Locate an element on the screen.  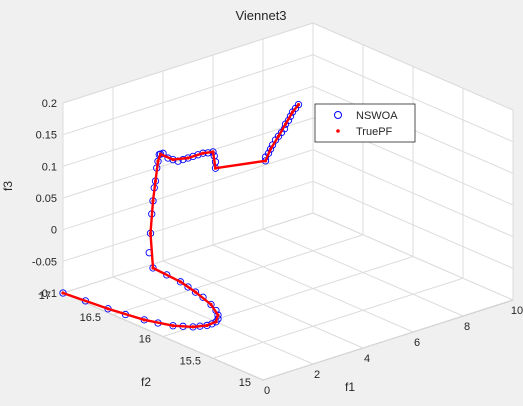
y-tick-label: 16.5 is located at coordinates (90, 318).